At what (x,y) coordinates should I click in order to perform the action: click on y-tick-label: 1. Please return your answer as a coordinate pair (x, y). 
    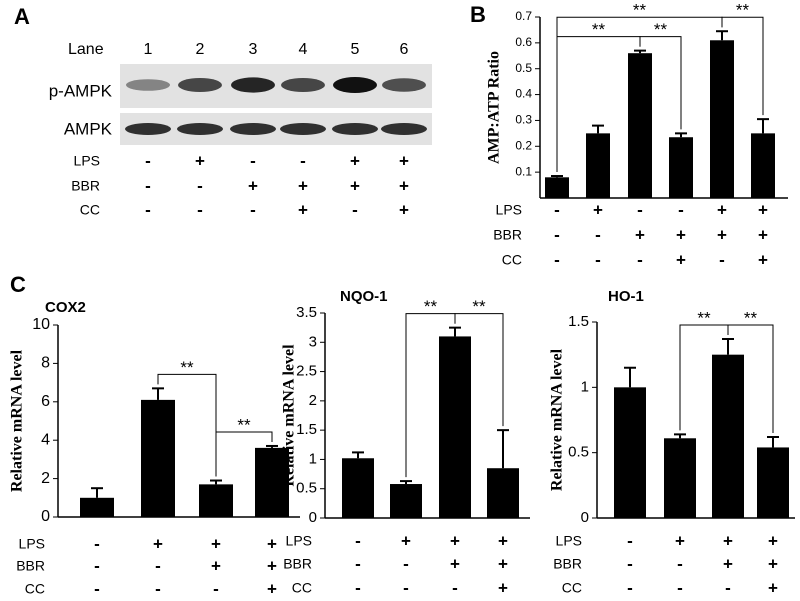
    Looking at the image, I should click on (313, 458).